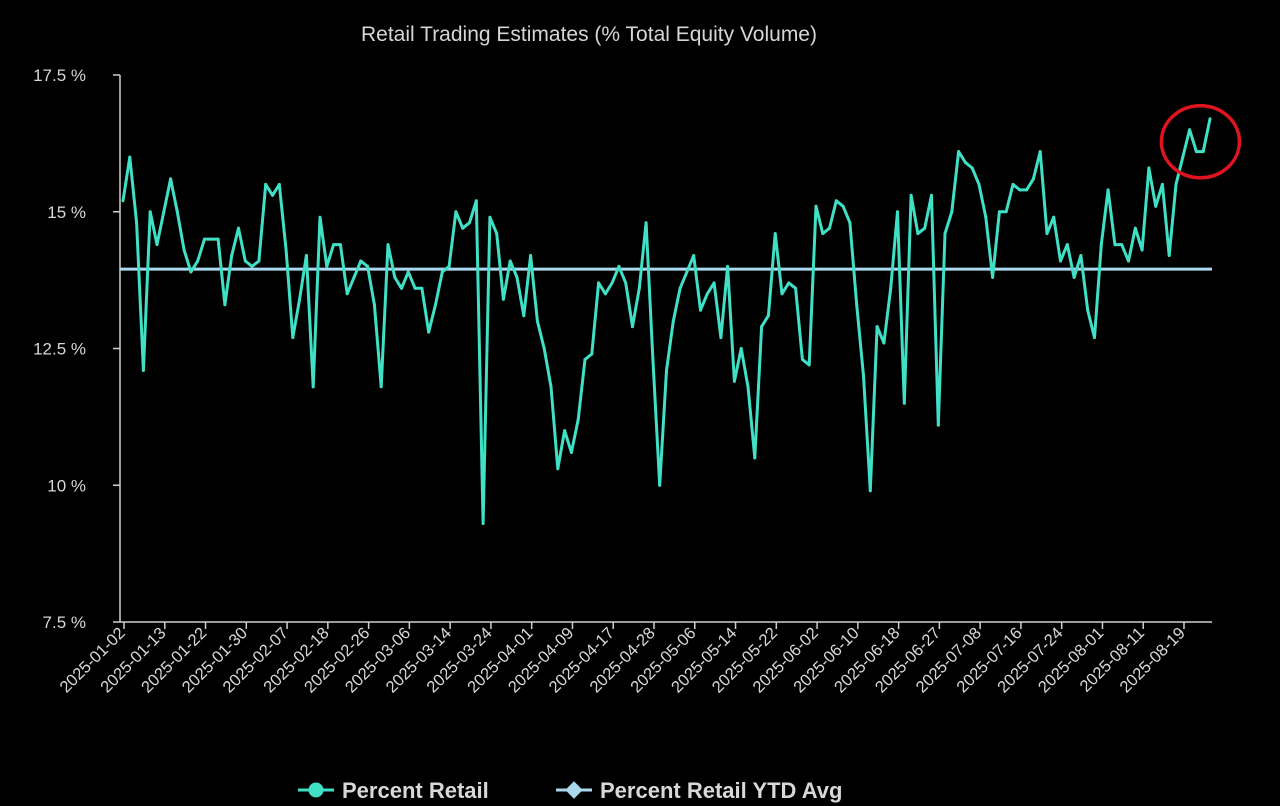 This screenshot has width=1280, height=806. What do you see at coordinates (316, 790) in the screenshot?
I see `legend-marker-percent-retail` at bounding box center [316, 790].